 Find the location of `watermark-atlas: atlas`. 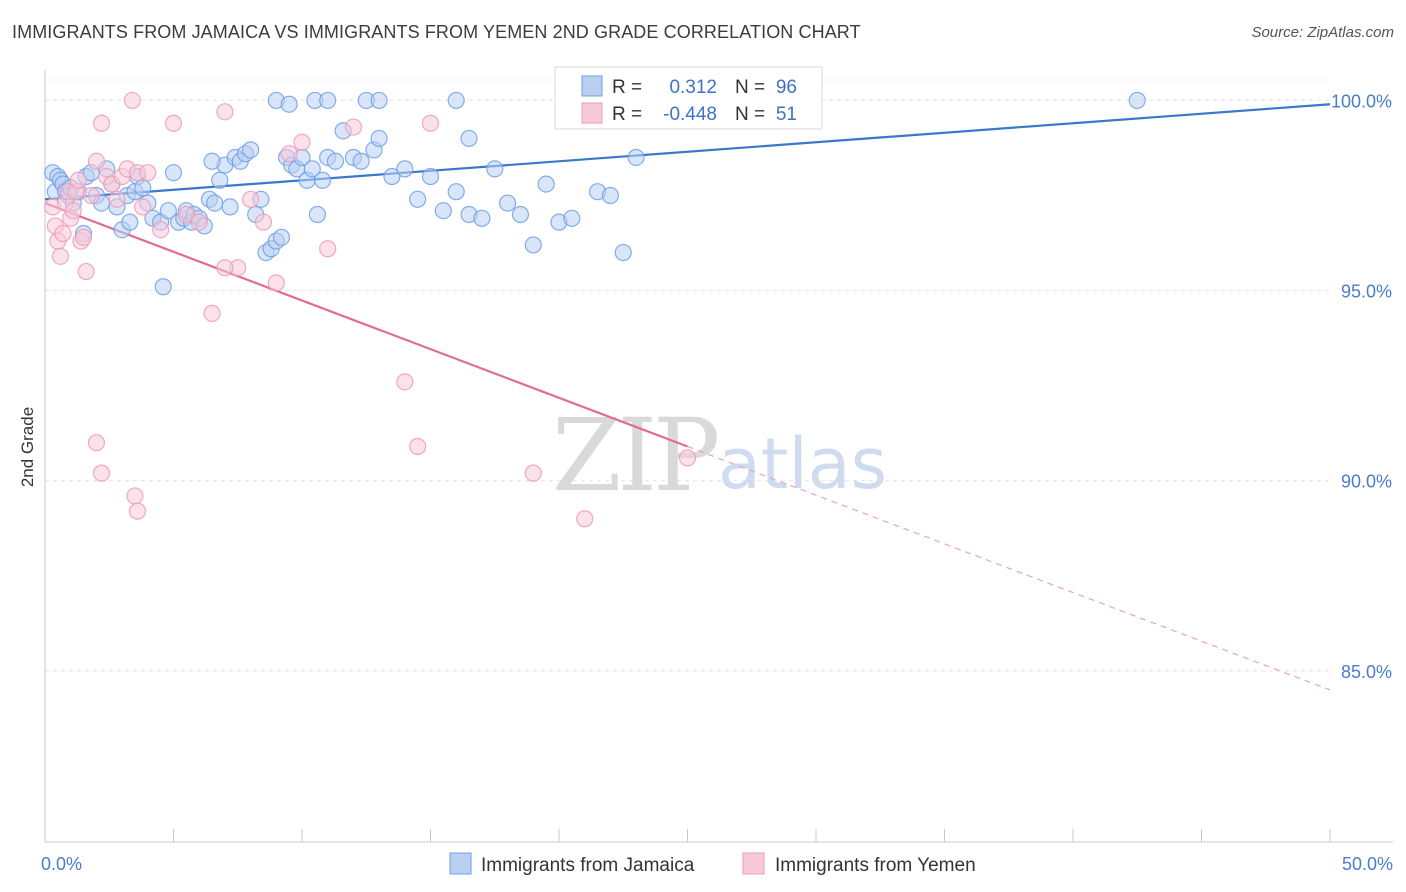

watermark-atlas: atlas is located at coordinates (802, 464).